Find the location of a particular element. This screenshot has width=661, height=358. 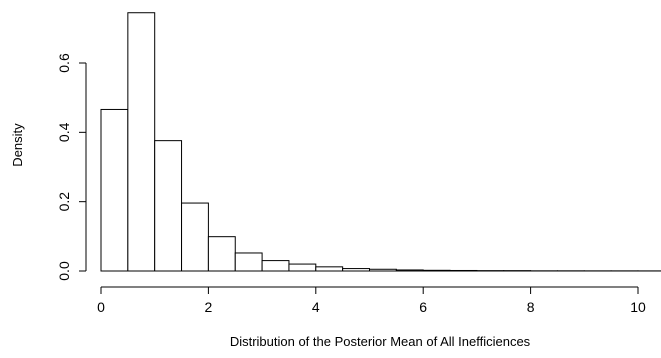

x-tick-label-4: 4 is located at coordinates (316, 307).